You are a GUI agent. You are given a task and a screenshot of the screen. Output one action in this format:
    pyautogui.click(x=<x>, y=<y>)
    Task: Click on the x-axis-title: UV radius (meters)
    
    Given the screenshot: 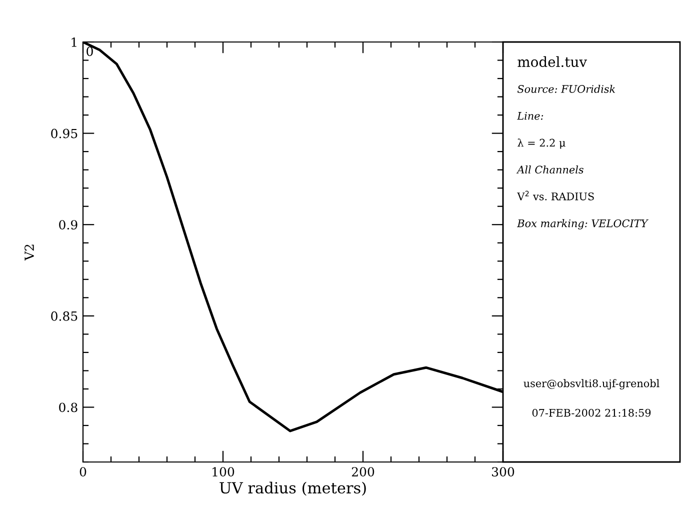 What is the action you would take?
    pyautogui.click(x=293, y=489)
    